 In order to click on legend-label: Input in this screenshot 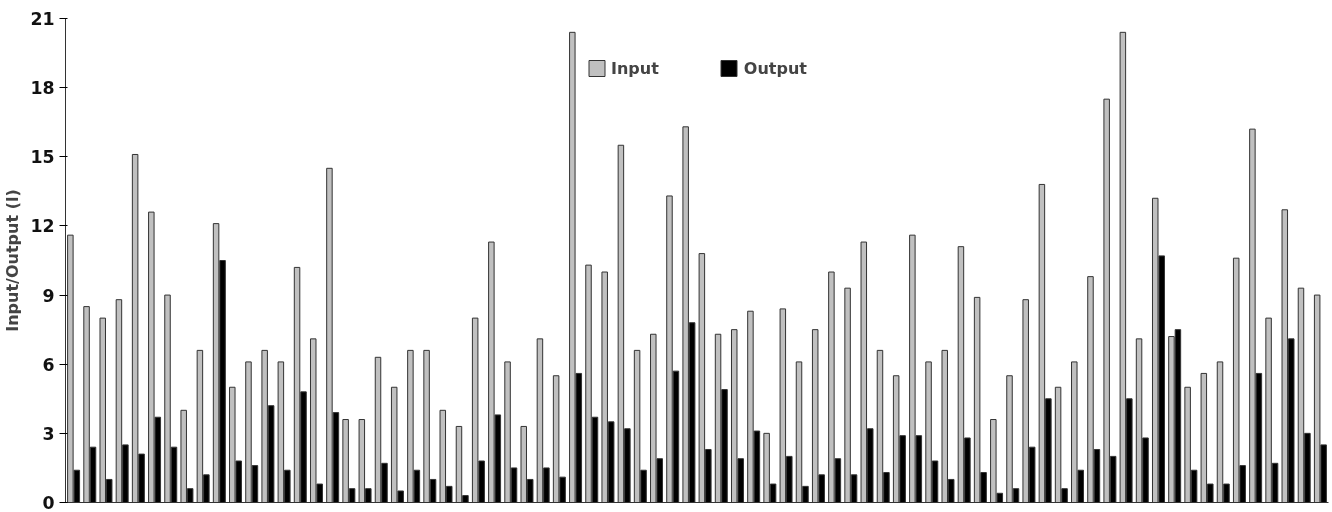, I will do `click(635, 68)`.